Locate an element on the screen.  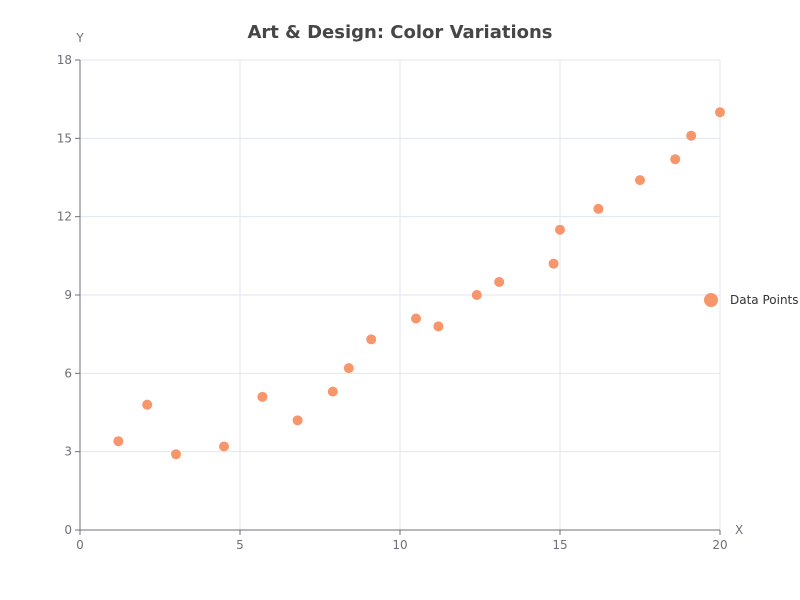
chart-title: Art & Design: Color Variations is located at coordinates (399, 32).